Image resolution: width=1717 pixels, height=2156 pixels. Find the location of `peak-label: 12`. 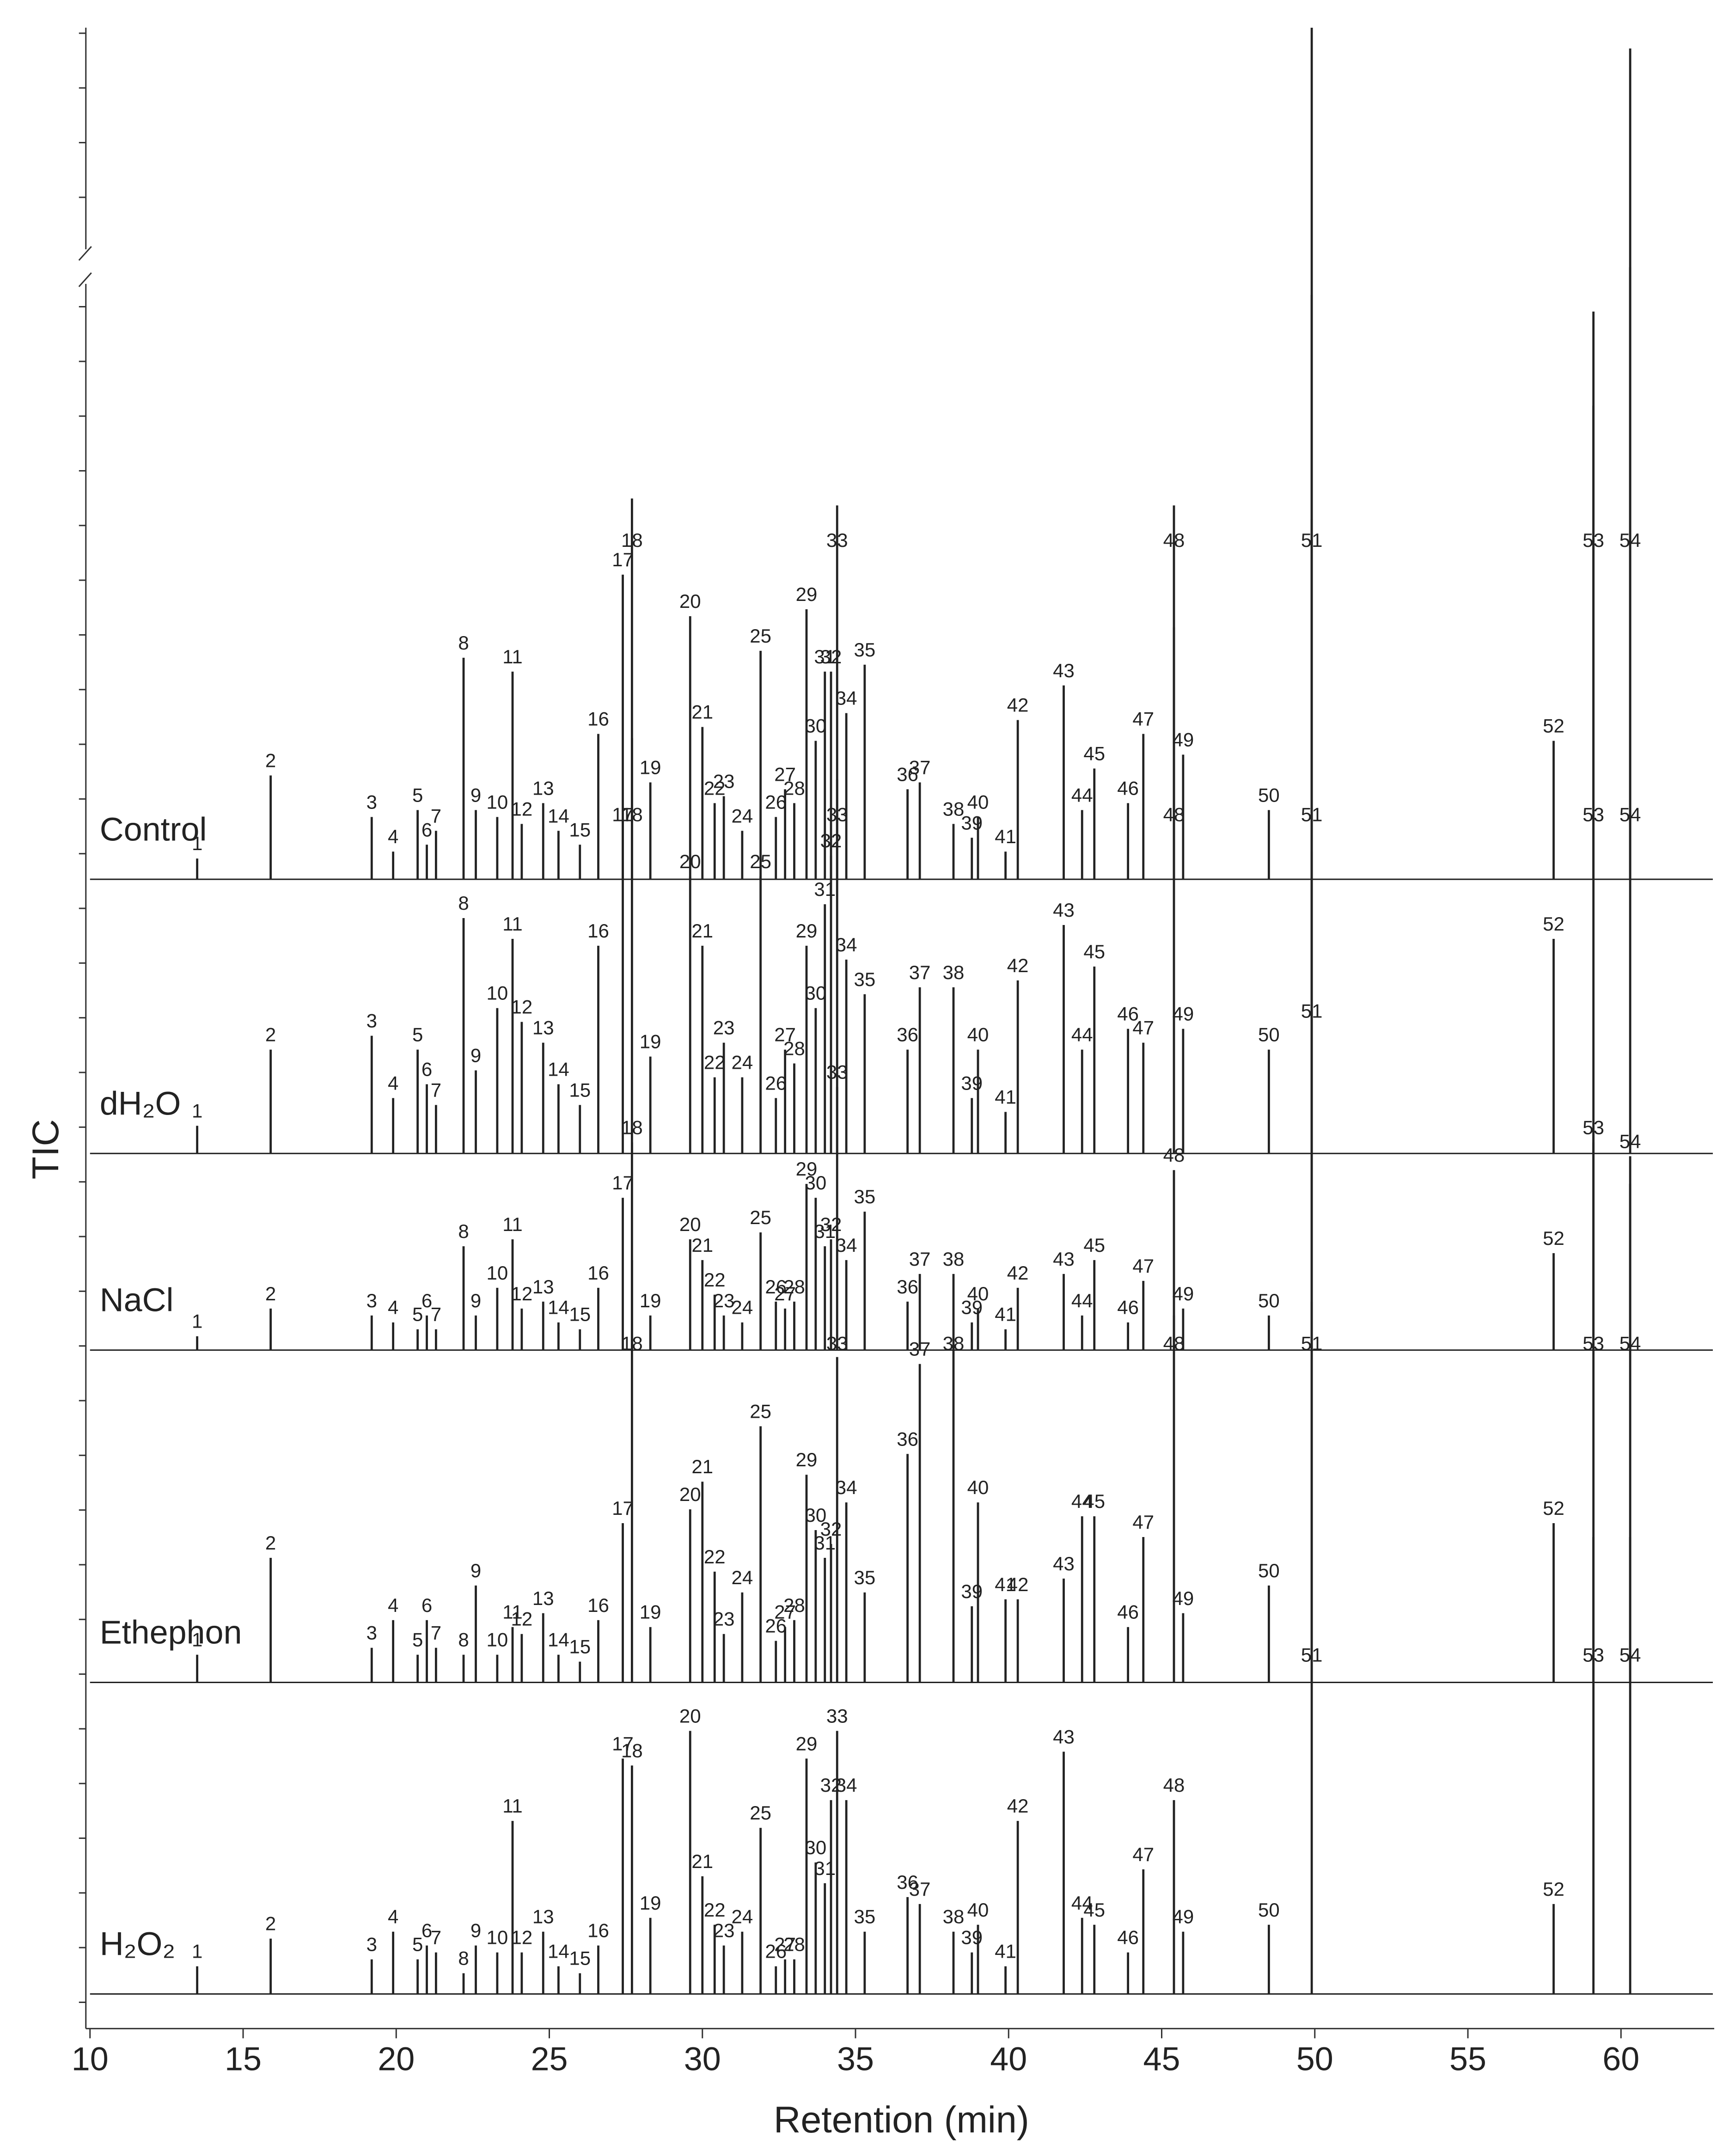

peak-label: 12 is located at coordinates (522, 1294).